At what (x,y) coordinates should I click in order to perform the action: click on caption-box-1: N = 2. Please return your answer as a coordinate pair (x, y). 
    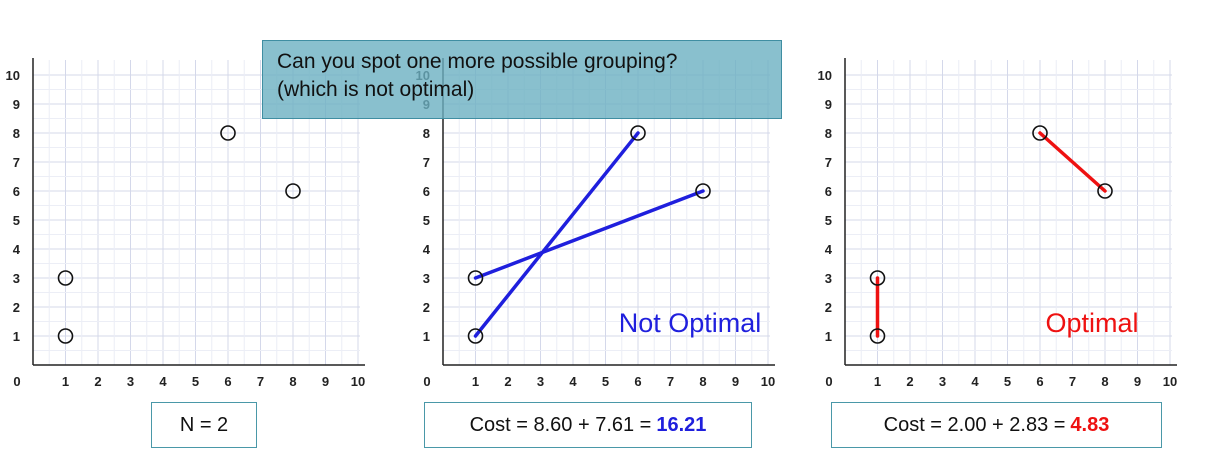
    Looking at the image, I should click on (204, 425).